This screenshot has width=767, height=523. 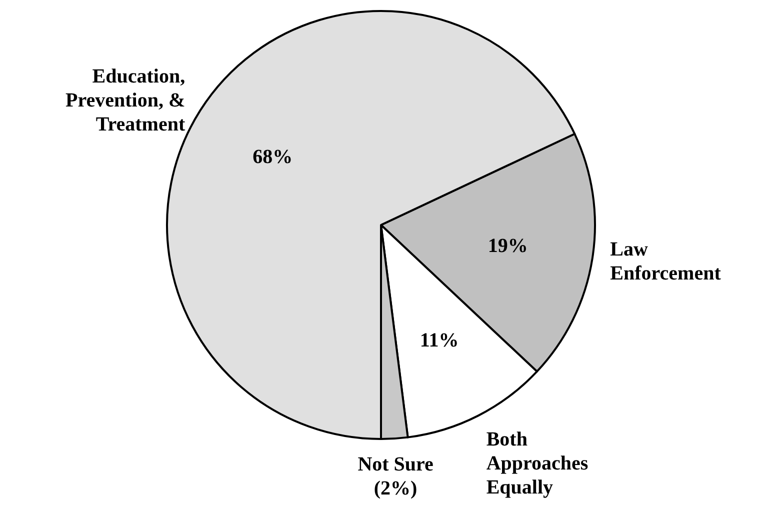 What do you see at coordinates (396, 477) in the screenshot?
I see `slice-label: Not Sure (2%)` at bounding box center [396, 477].